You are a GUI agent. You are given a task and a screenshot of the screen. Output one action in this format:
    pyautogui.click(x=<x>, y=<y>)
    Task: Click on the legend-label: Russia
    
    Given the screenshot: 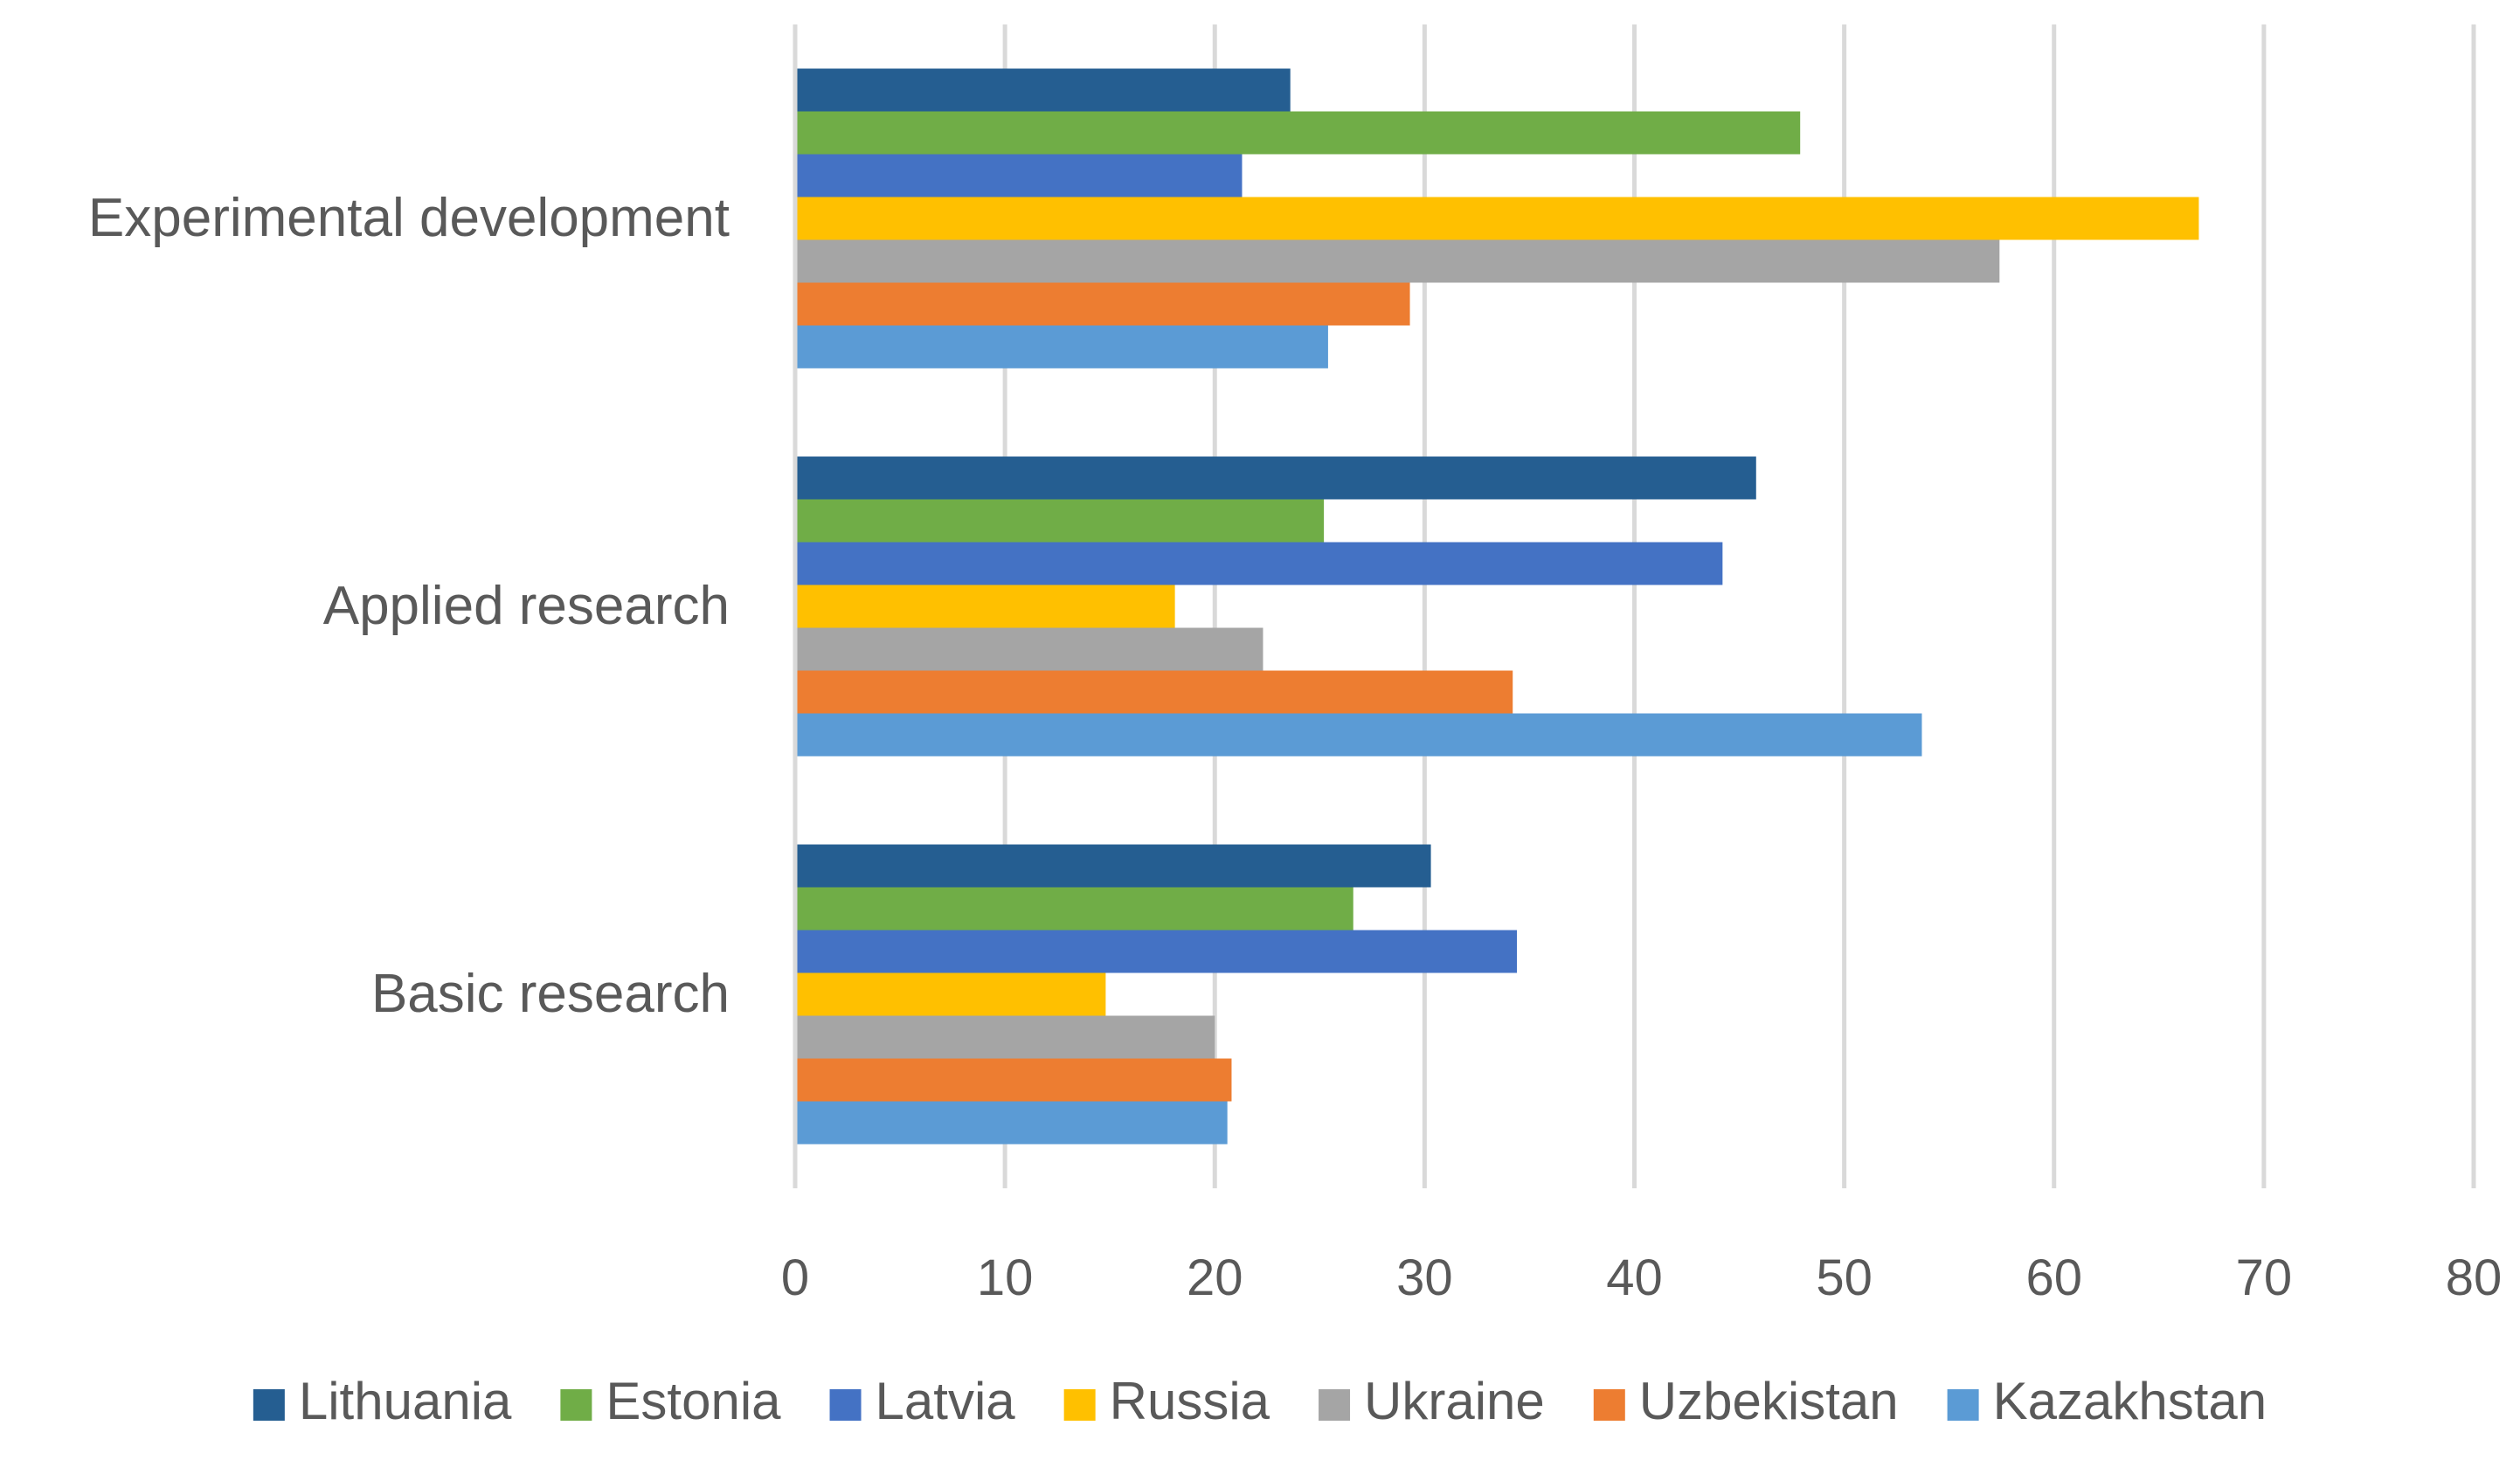 What is the action you would take?
    pyautogui.click(x=1190, y=1401)
    